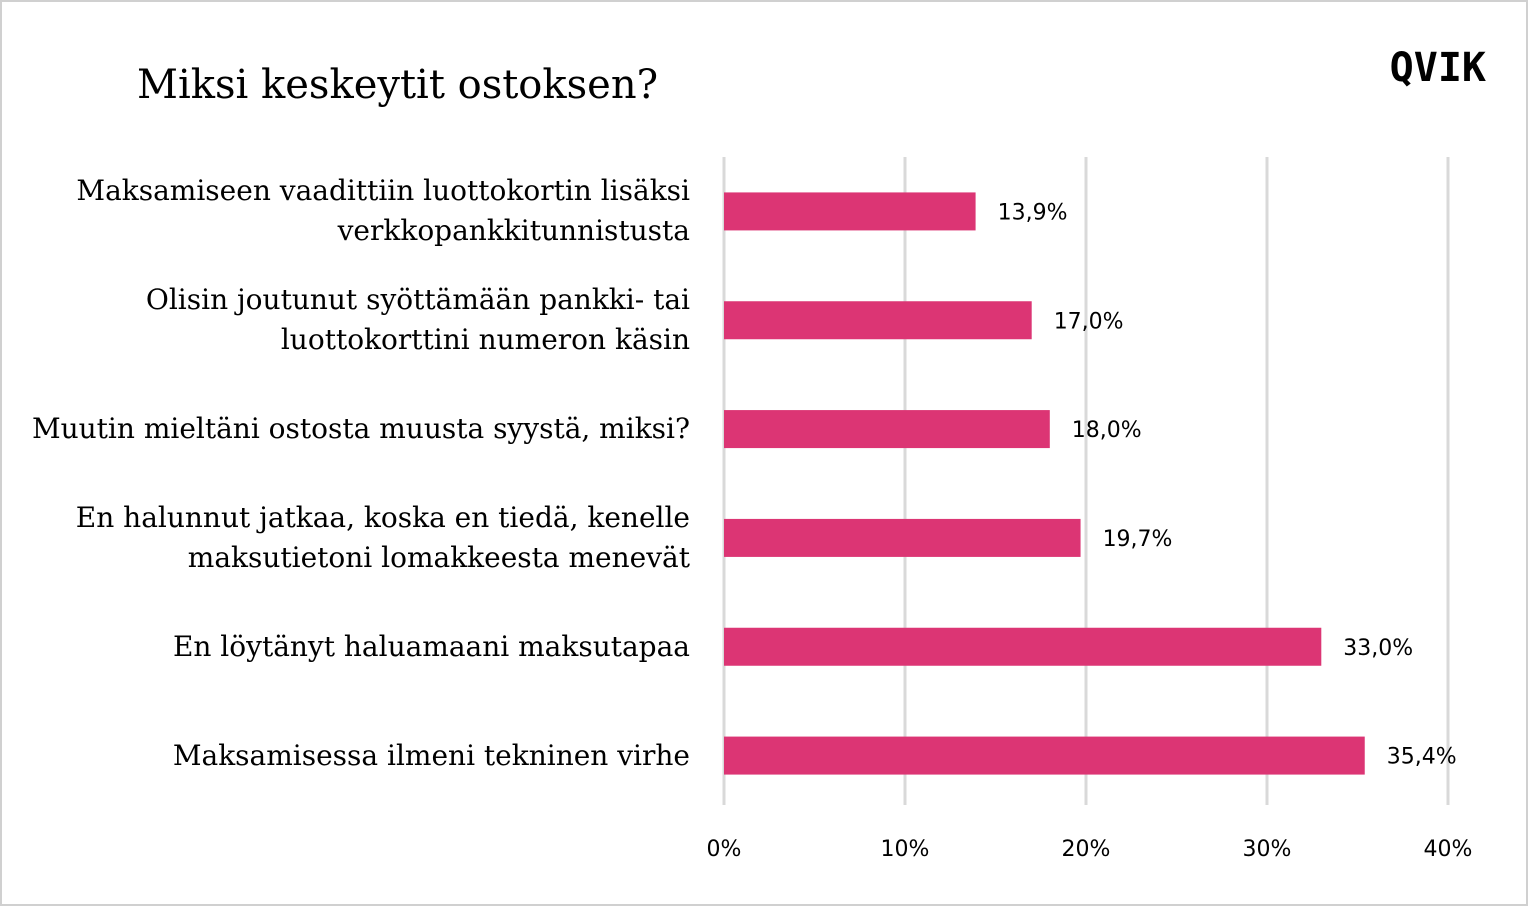  What do you see at coordinates (1267, 849) in the screenshot?
I see `x-tick-label: 30%` at bounding box center [1267, 849].